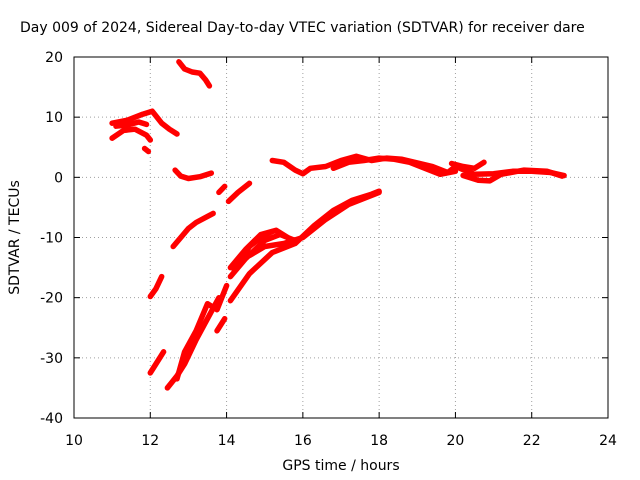 The width and height of the screenshot is (640, 480). Describe the element at coordinates (51, 299) in the screenshot. I see `y-tick-label: -20` at that location.